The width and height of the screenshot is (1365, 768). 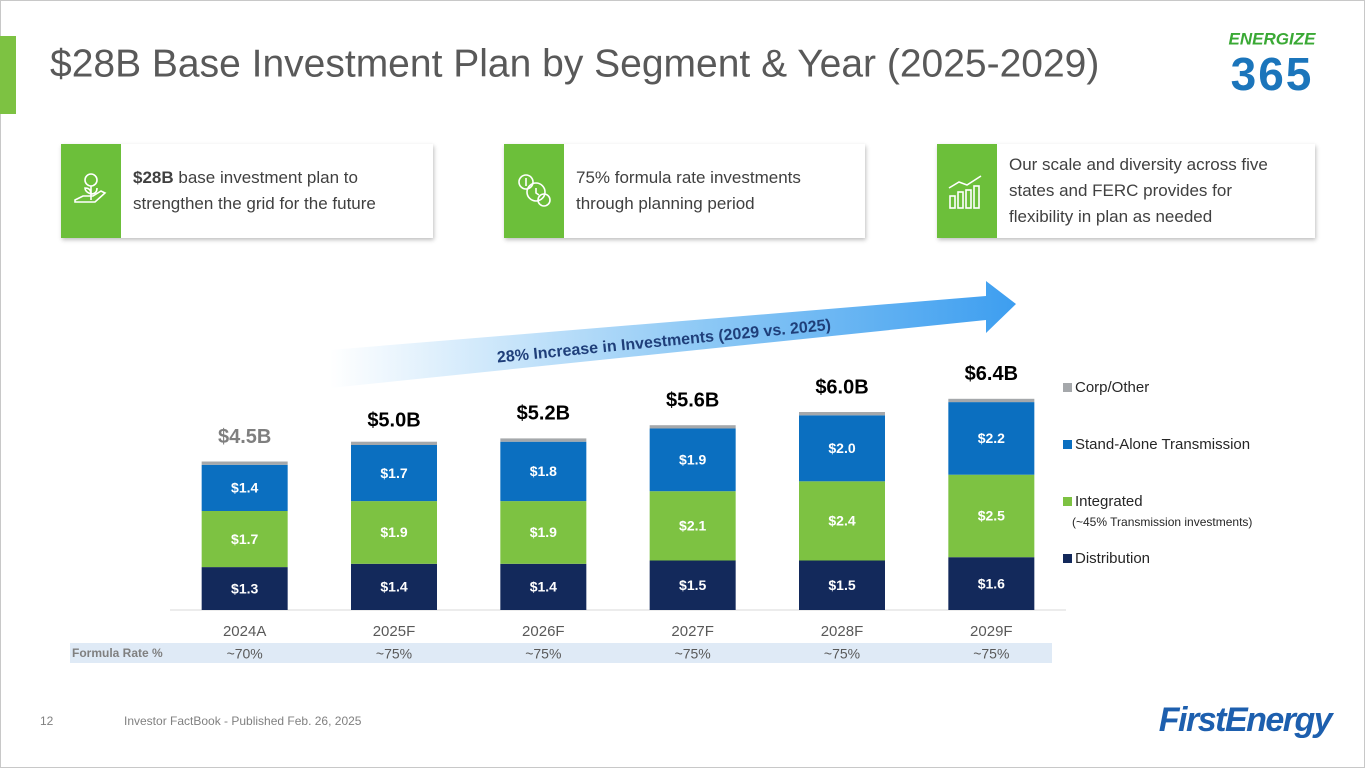 I want to click on callout-line: states and FERC provides for, so click(x=1120, y=190).